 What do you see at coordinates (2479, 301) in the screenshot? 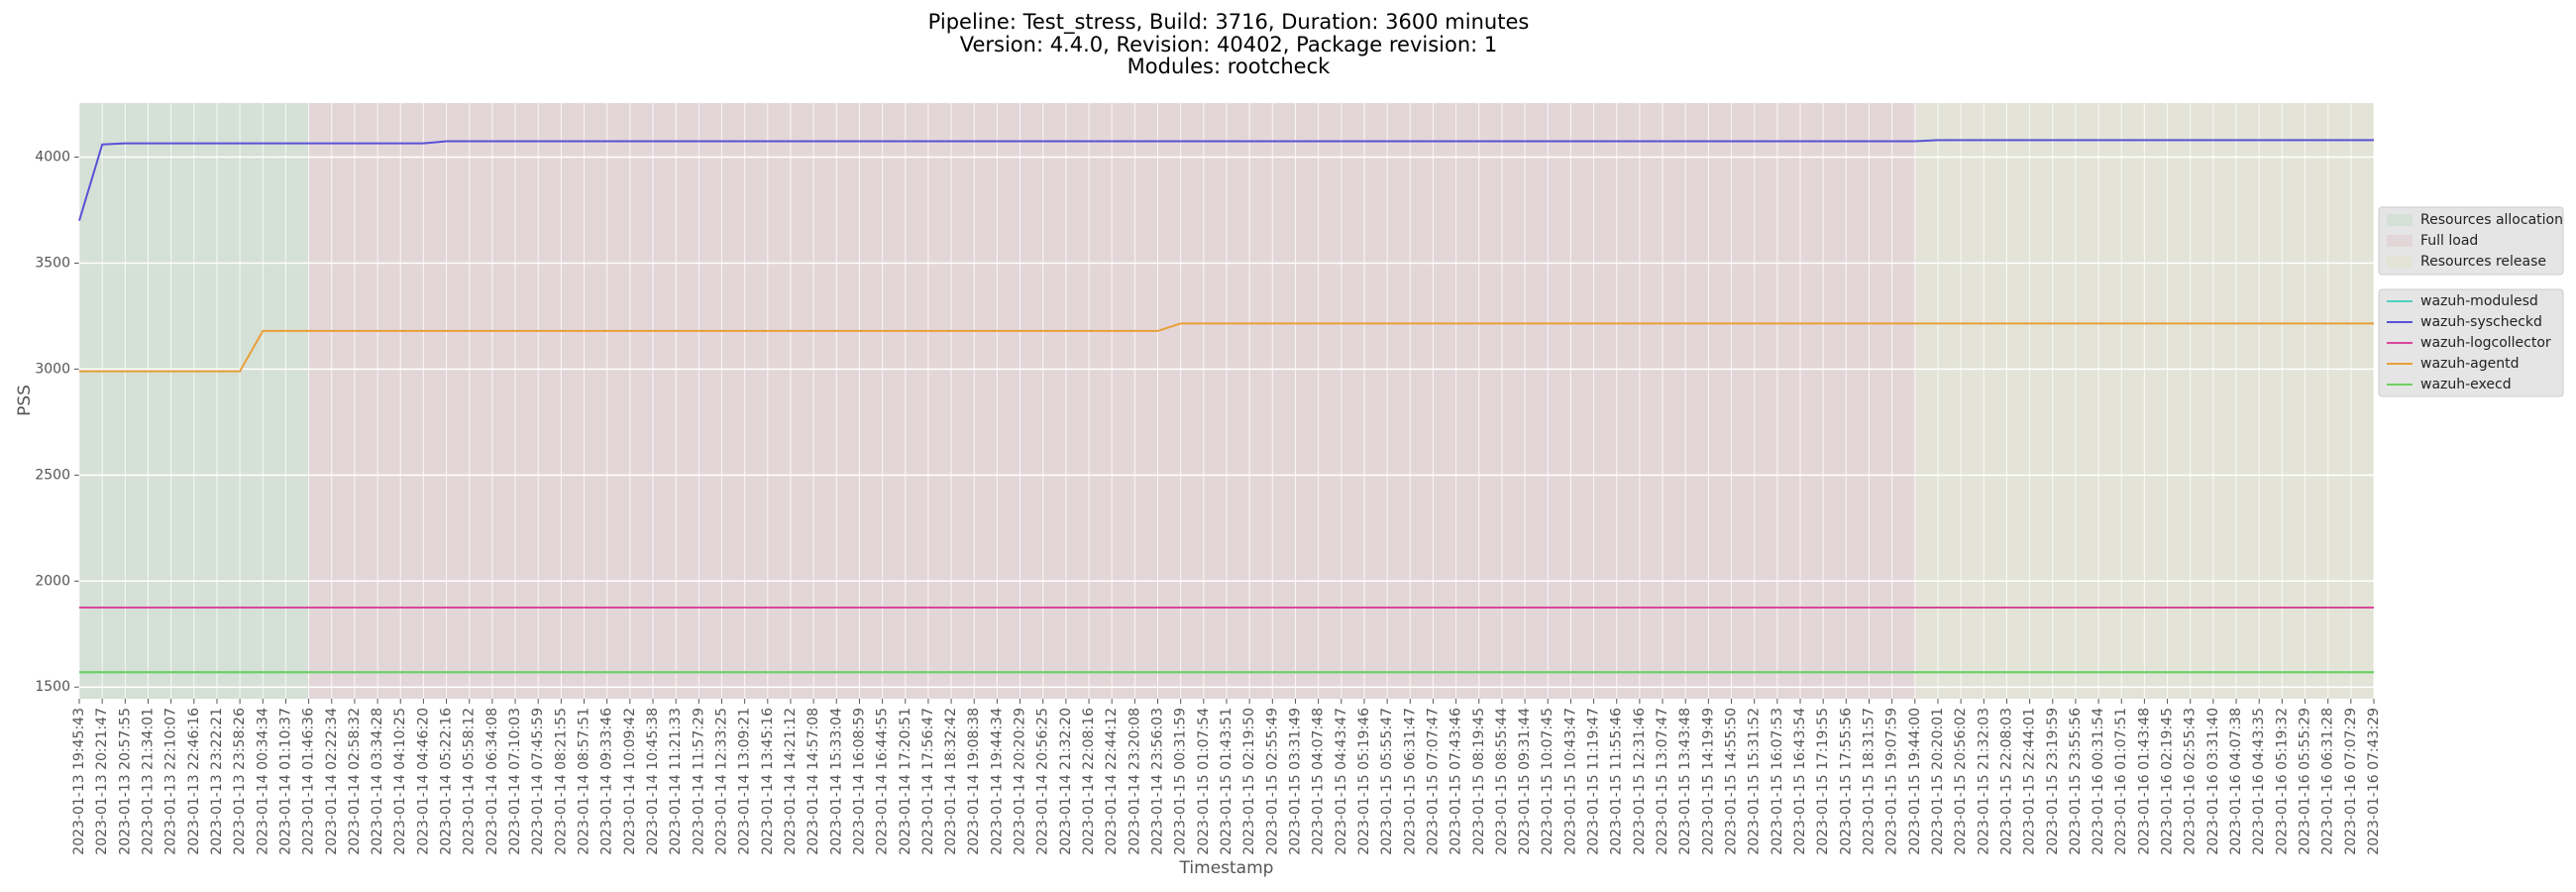
I see `legend-label: wazuh-modulesd` at bounding box center [2479, 301].